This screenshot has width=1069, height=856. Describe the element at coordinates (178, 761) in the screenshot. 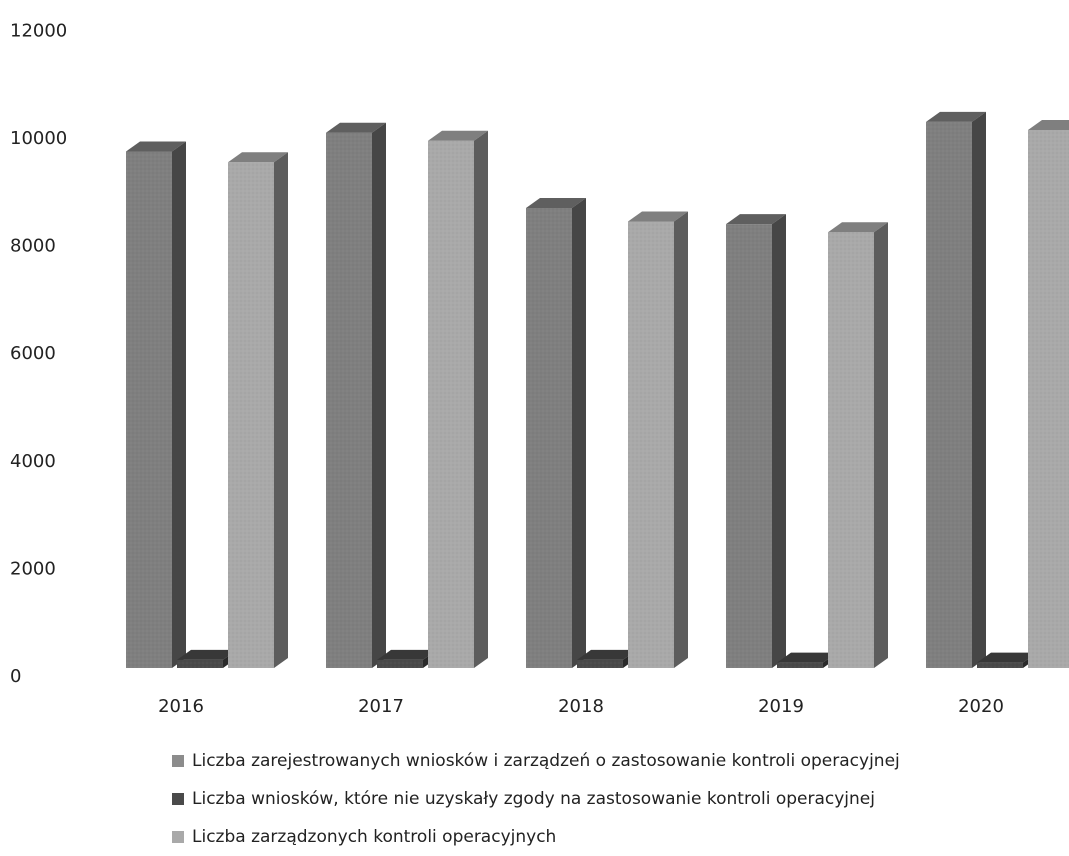

I see `legend-swatch-registered` at that location.